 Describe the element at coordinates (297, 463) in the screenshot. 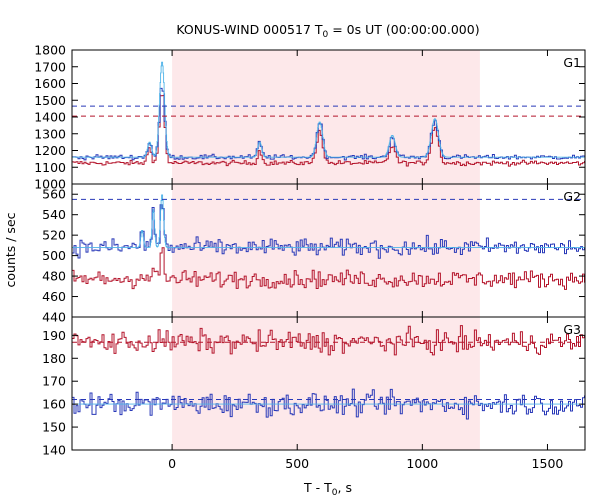

I see `x-tick-label-500: 500` at that location.